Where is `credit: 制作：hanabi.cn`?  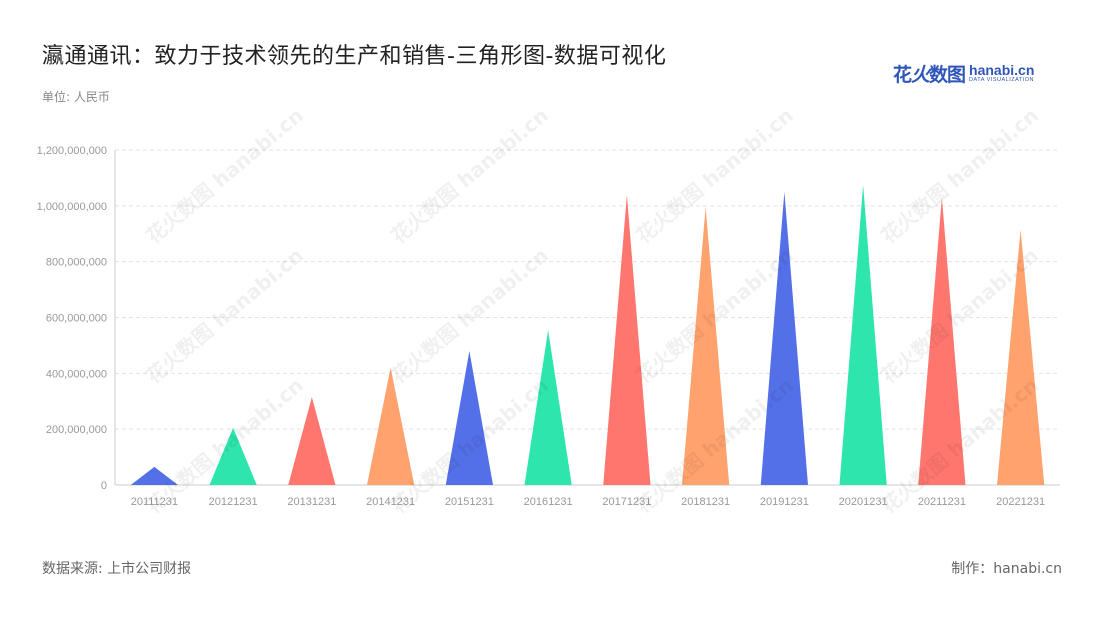 credit: 制作：hanabi.cn is located at coordinates (1006, 569).